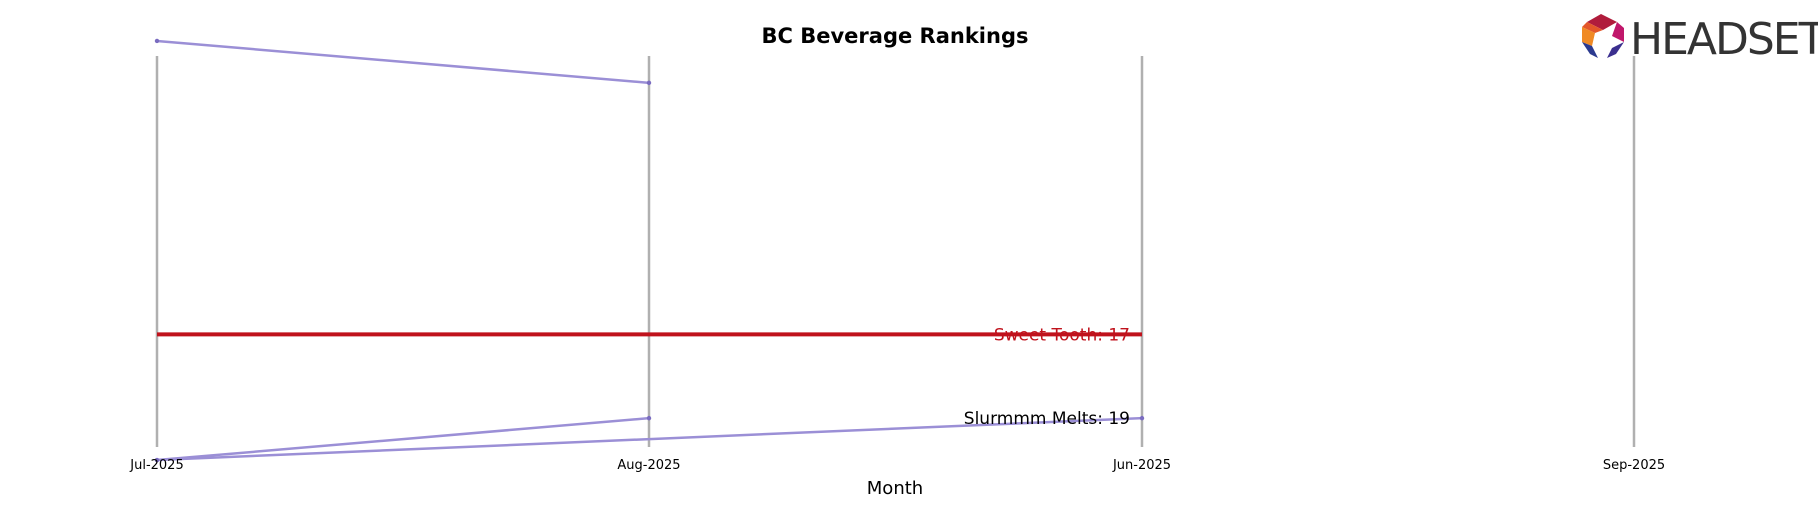  What do you see at coordinates (1603, 36) in the screenshot?
I see `headset-logo-mark-icon` at bounding box center [1603, 36].